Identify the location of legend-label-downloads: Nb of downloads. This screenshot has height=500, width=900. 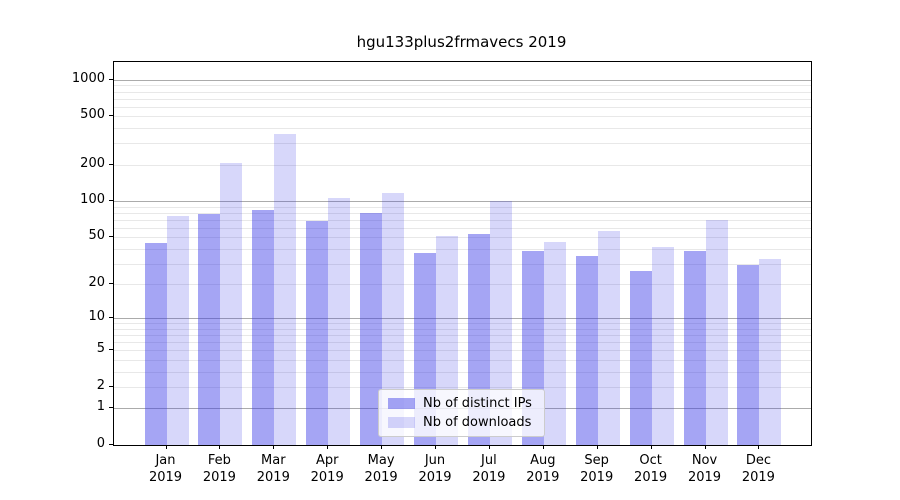
(477, 422).